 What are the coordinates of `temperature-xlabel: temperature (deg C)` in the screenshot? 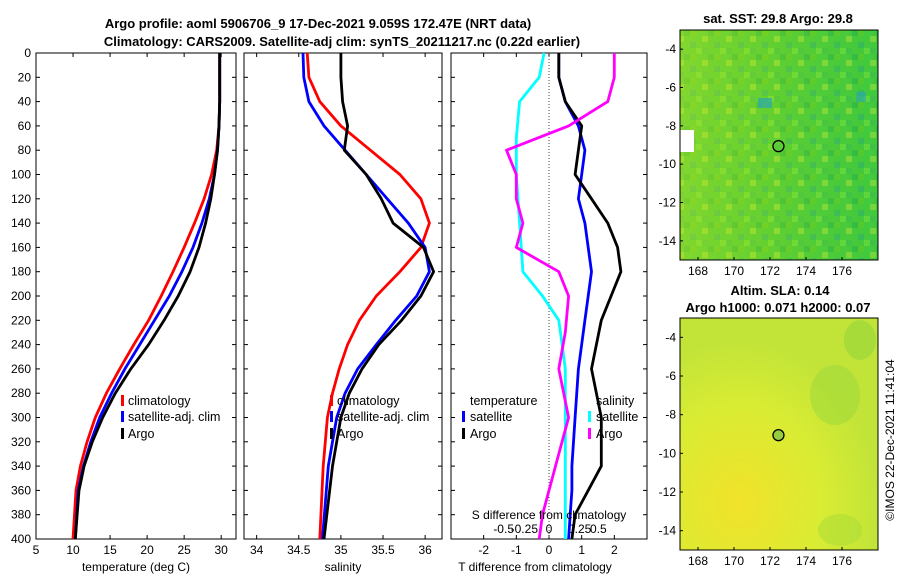 It's located at (136, 567).